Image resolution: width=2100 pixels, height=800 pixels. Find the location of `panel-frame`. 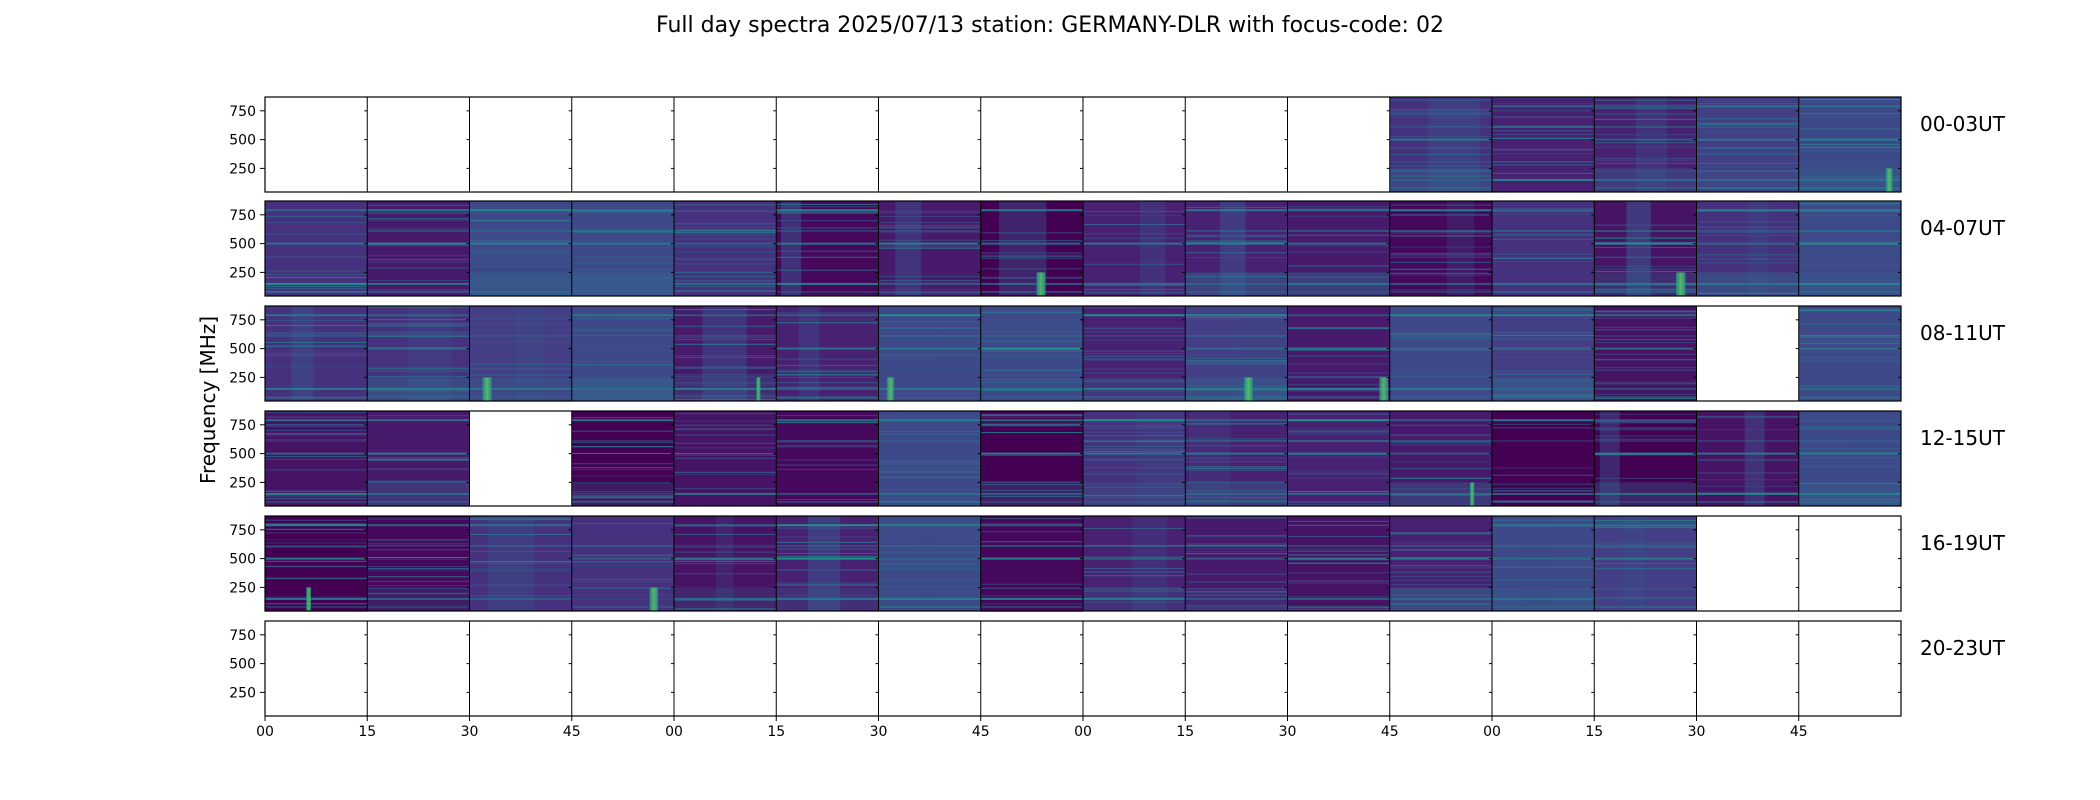

panel-frame is located at coordinates (1083, 248).